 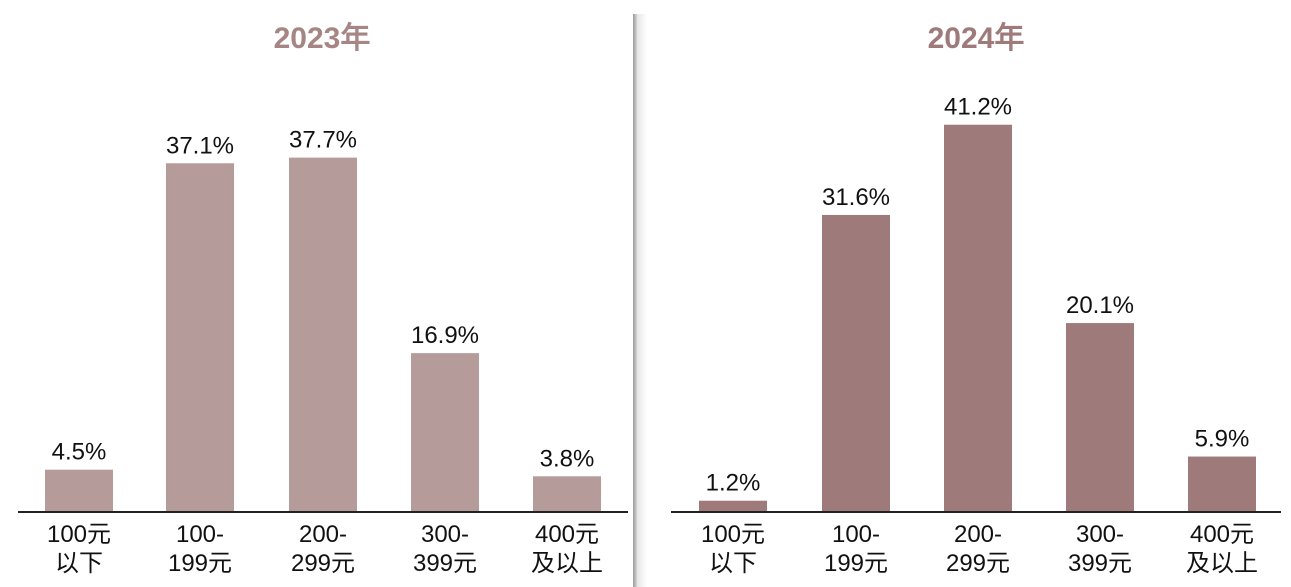 What do you see at coordinates (1222, 549) in the screenshot?
I see `chart-2024-tick-label-5: 400元及以上` at bounding box center [1222, 549].